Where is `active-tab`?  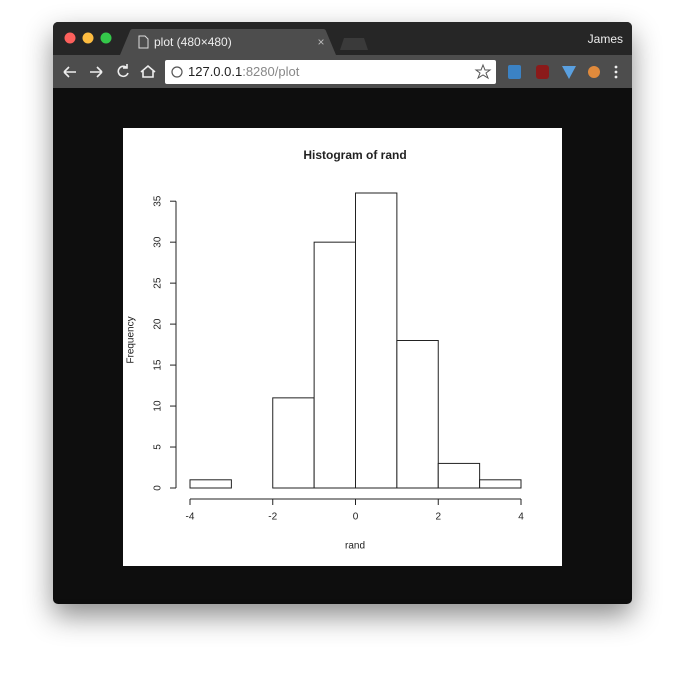
active-tab is located at coordinates (228, 41).